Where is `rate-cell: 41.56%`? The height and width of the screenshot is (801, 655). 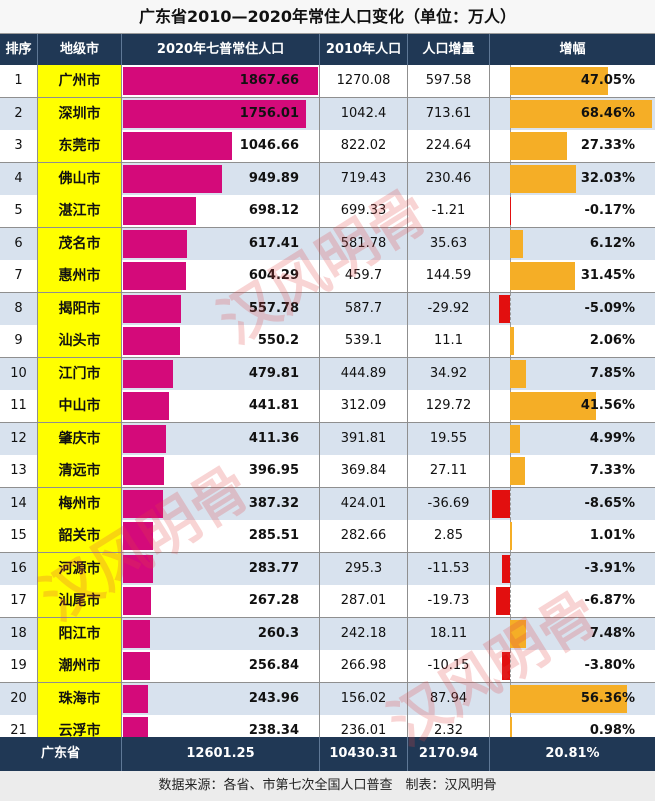 rate-cell: 41.56% is located at coordinates (572, 406).